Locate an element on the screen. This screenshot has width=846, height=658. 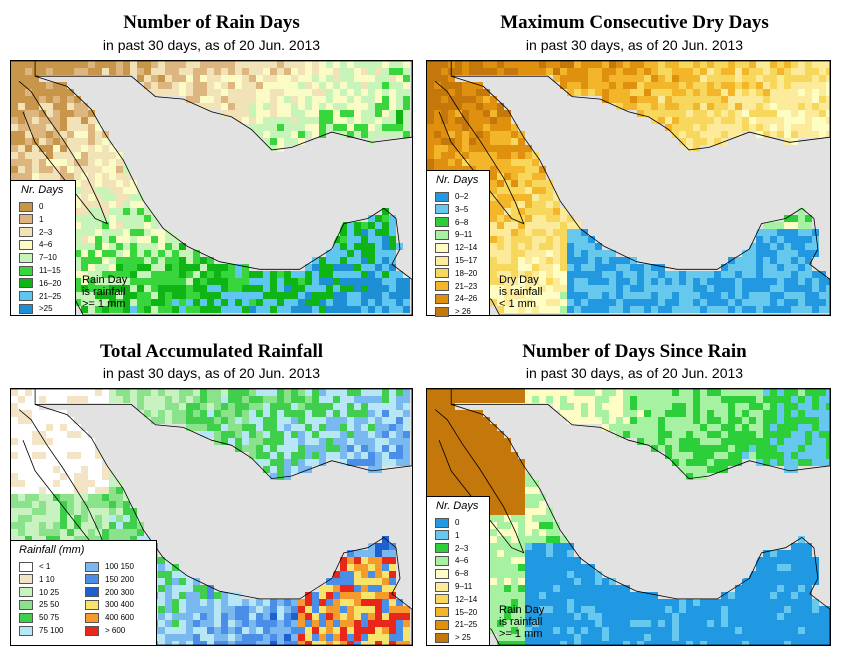
legend-label: 3–5 is located at coordinates (462, 209).